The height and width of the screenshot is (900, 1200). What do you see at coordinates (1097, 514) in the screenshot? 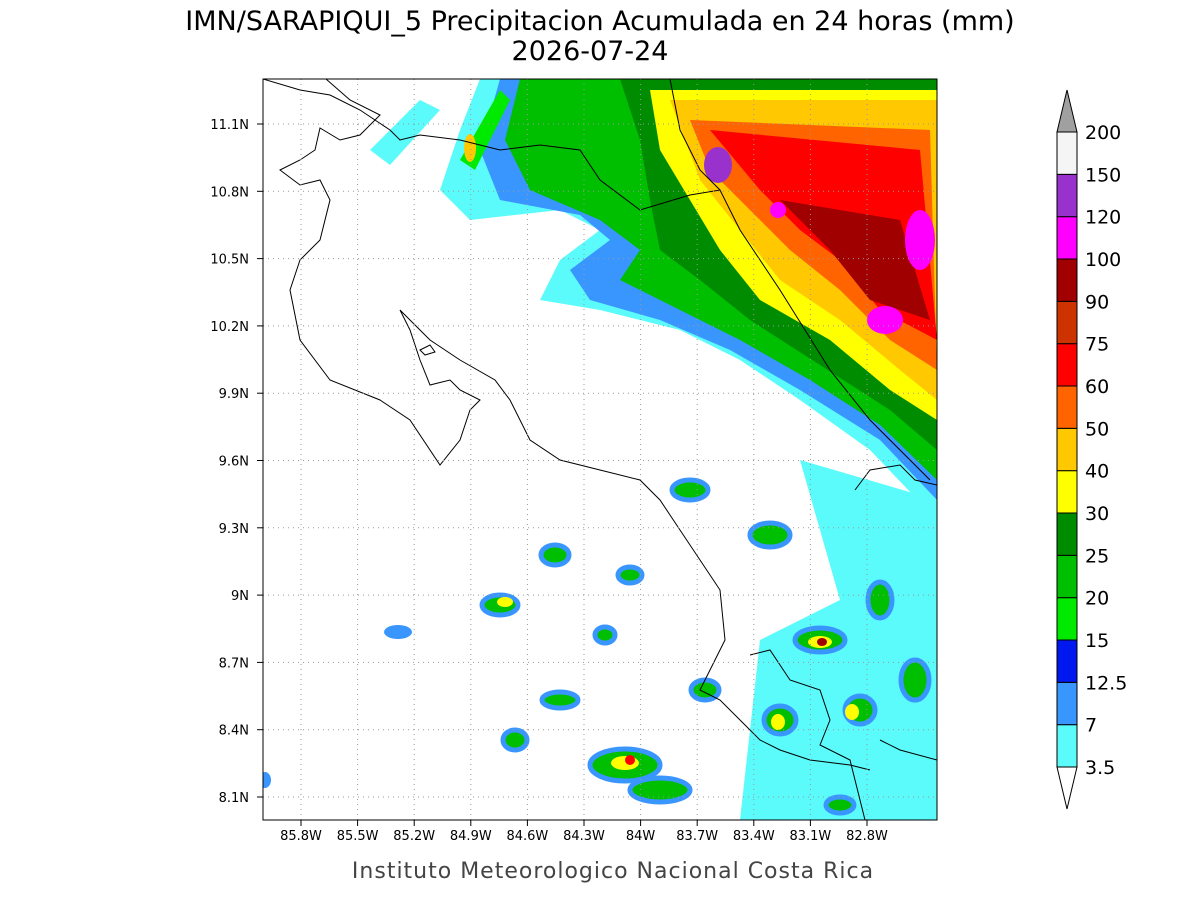
I see `colorbar-label: 30` at bounding box center [1097, 514].